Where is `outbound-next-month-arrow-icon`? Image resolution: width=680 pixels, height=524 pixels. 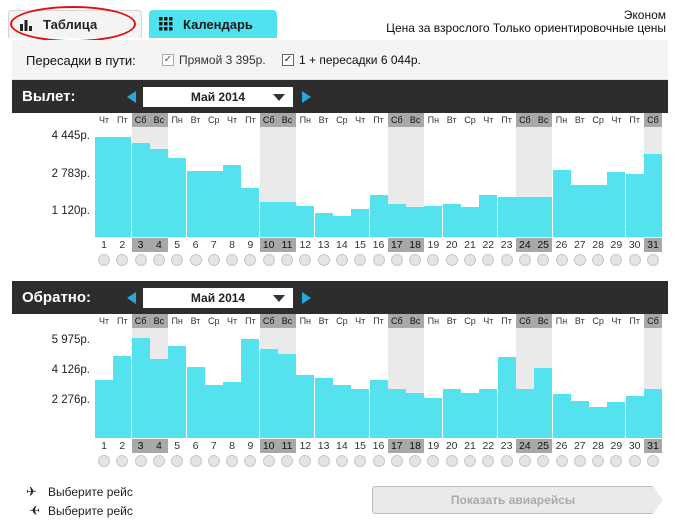
outbound-next-month-arrow-icon is located at coordinates (306, 97).